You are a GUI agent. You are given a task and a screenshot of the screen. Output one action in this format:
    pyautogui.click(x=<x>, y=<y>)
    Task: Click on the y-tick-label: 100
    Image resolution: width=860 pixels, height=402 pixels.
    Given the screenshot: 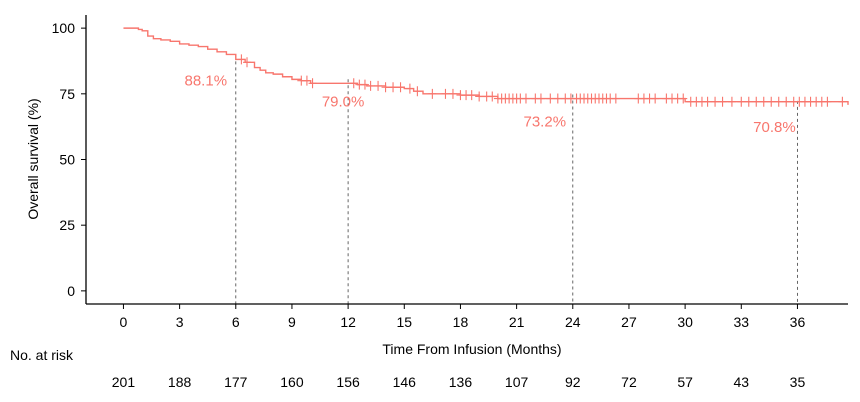 What is the action you would take?
    pyautogui.click(x=64, y=28)
    